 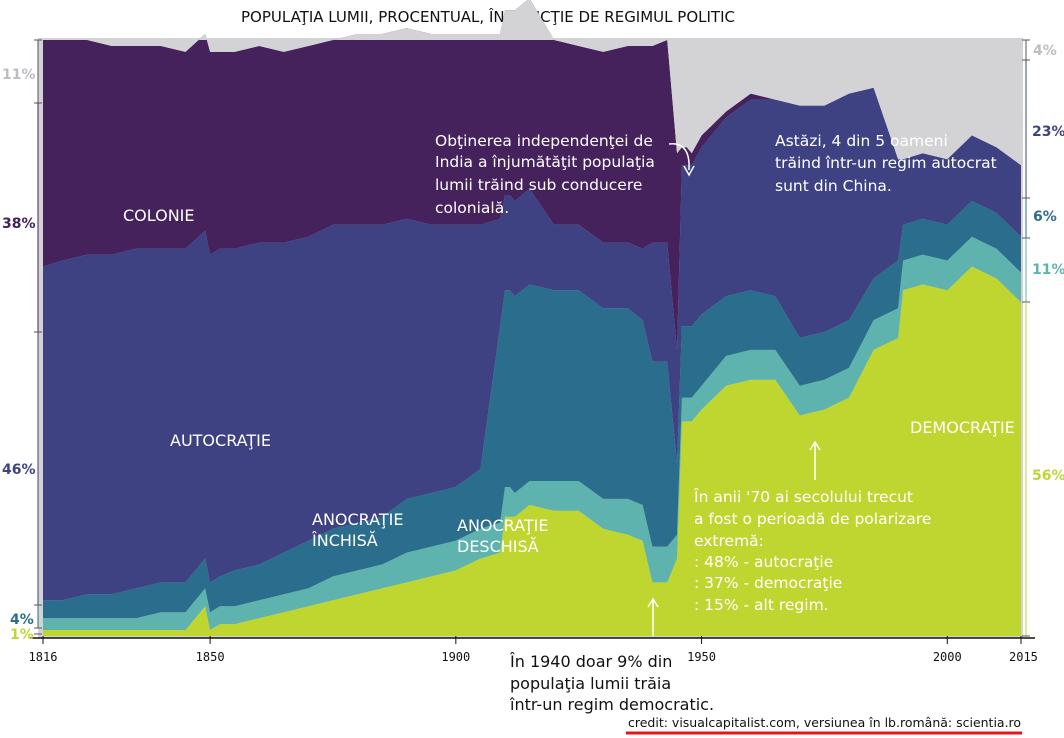 What do you see at coordinates (611, 704) in the screenshot?
I see `svg-text: într-un regim democratic.` at bounding box center [611, 704].